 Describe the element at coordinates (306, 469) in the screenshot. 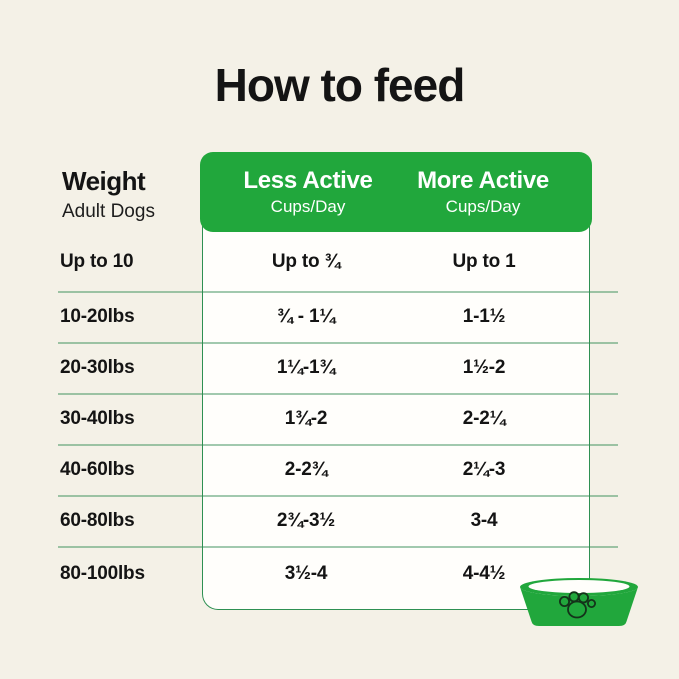

I see `less-active-value: 2-2¾` at that location.